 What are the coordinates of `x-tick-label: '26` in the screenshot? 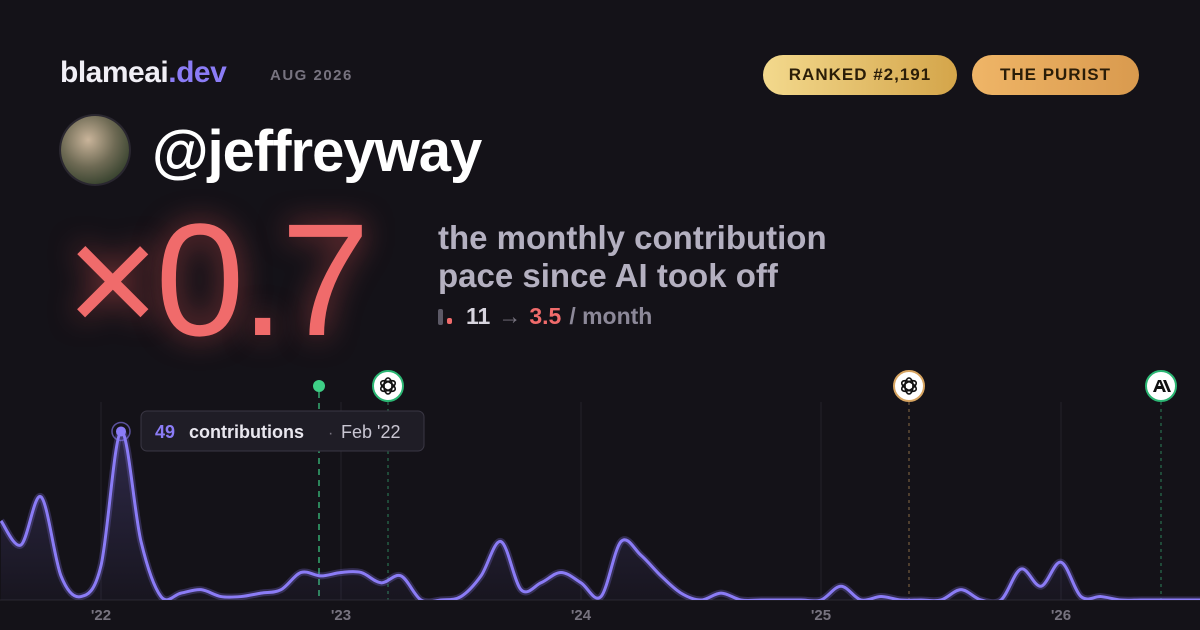 It's located at (1061, 615).